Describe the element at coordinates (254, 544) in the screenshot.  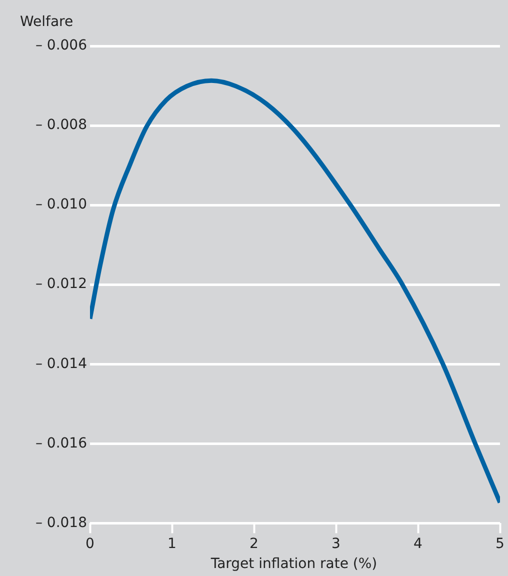
I see `x-tick-label: 2` at that location.